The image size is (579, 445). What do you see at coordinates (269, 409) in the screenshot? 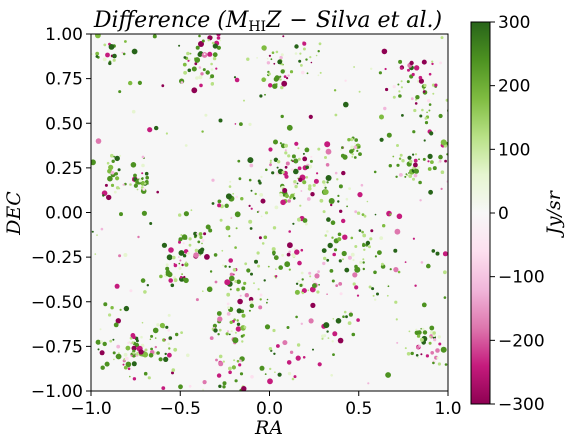
I see `x-tick-label: 0.0` at bounding box center [269, 409].